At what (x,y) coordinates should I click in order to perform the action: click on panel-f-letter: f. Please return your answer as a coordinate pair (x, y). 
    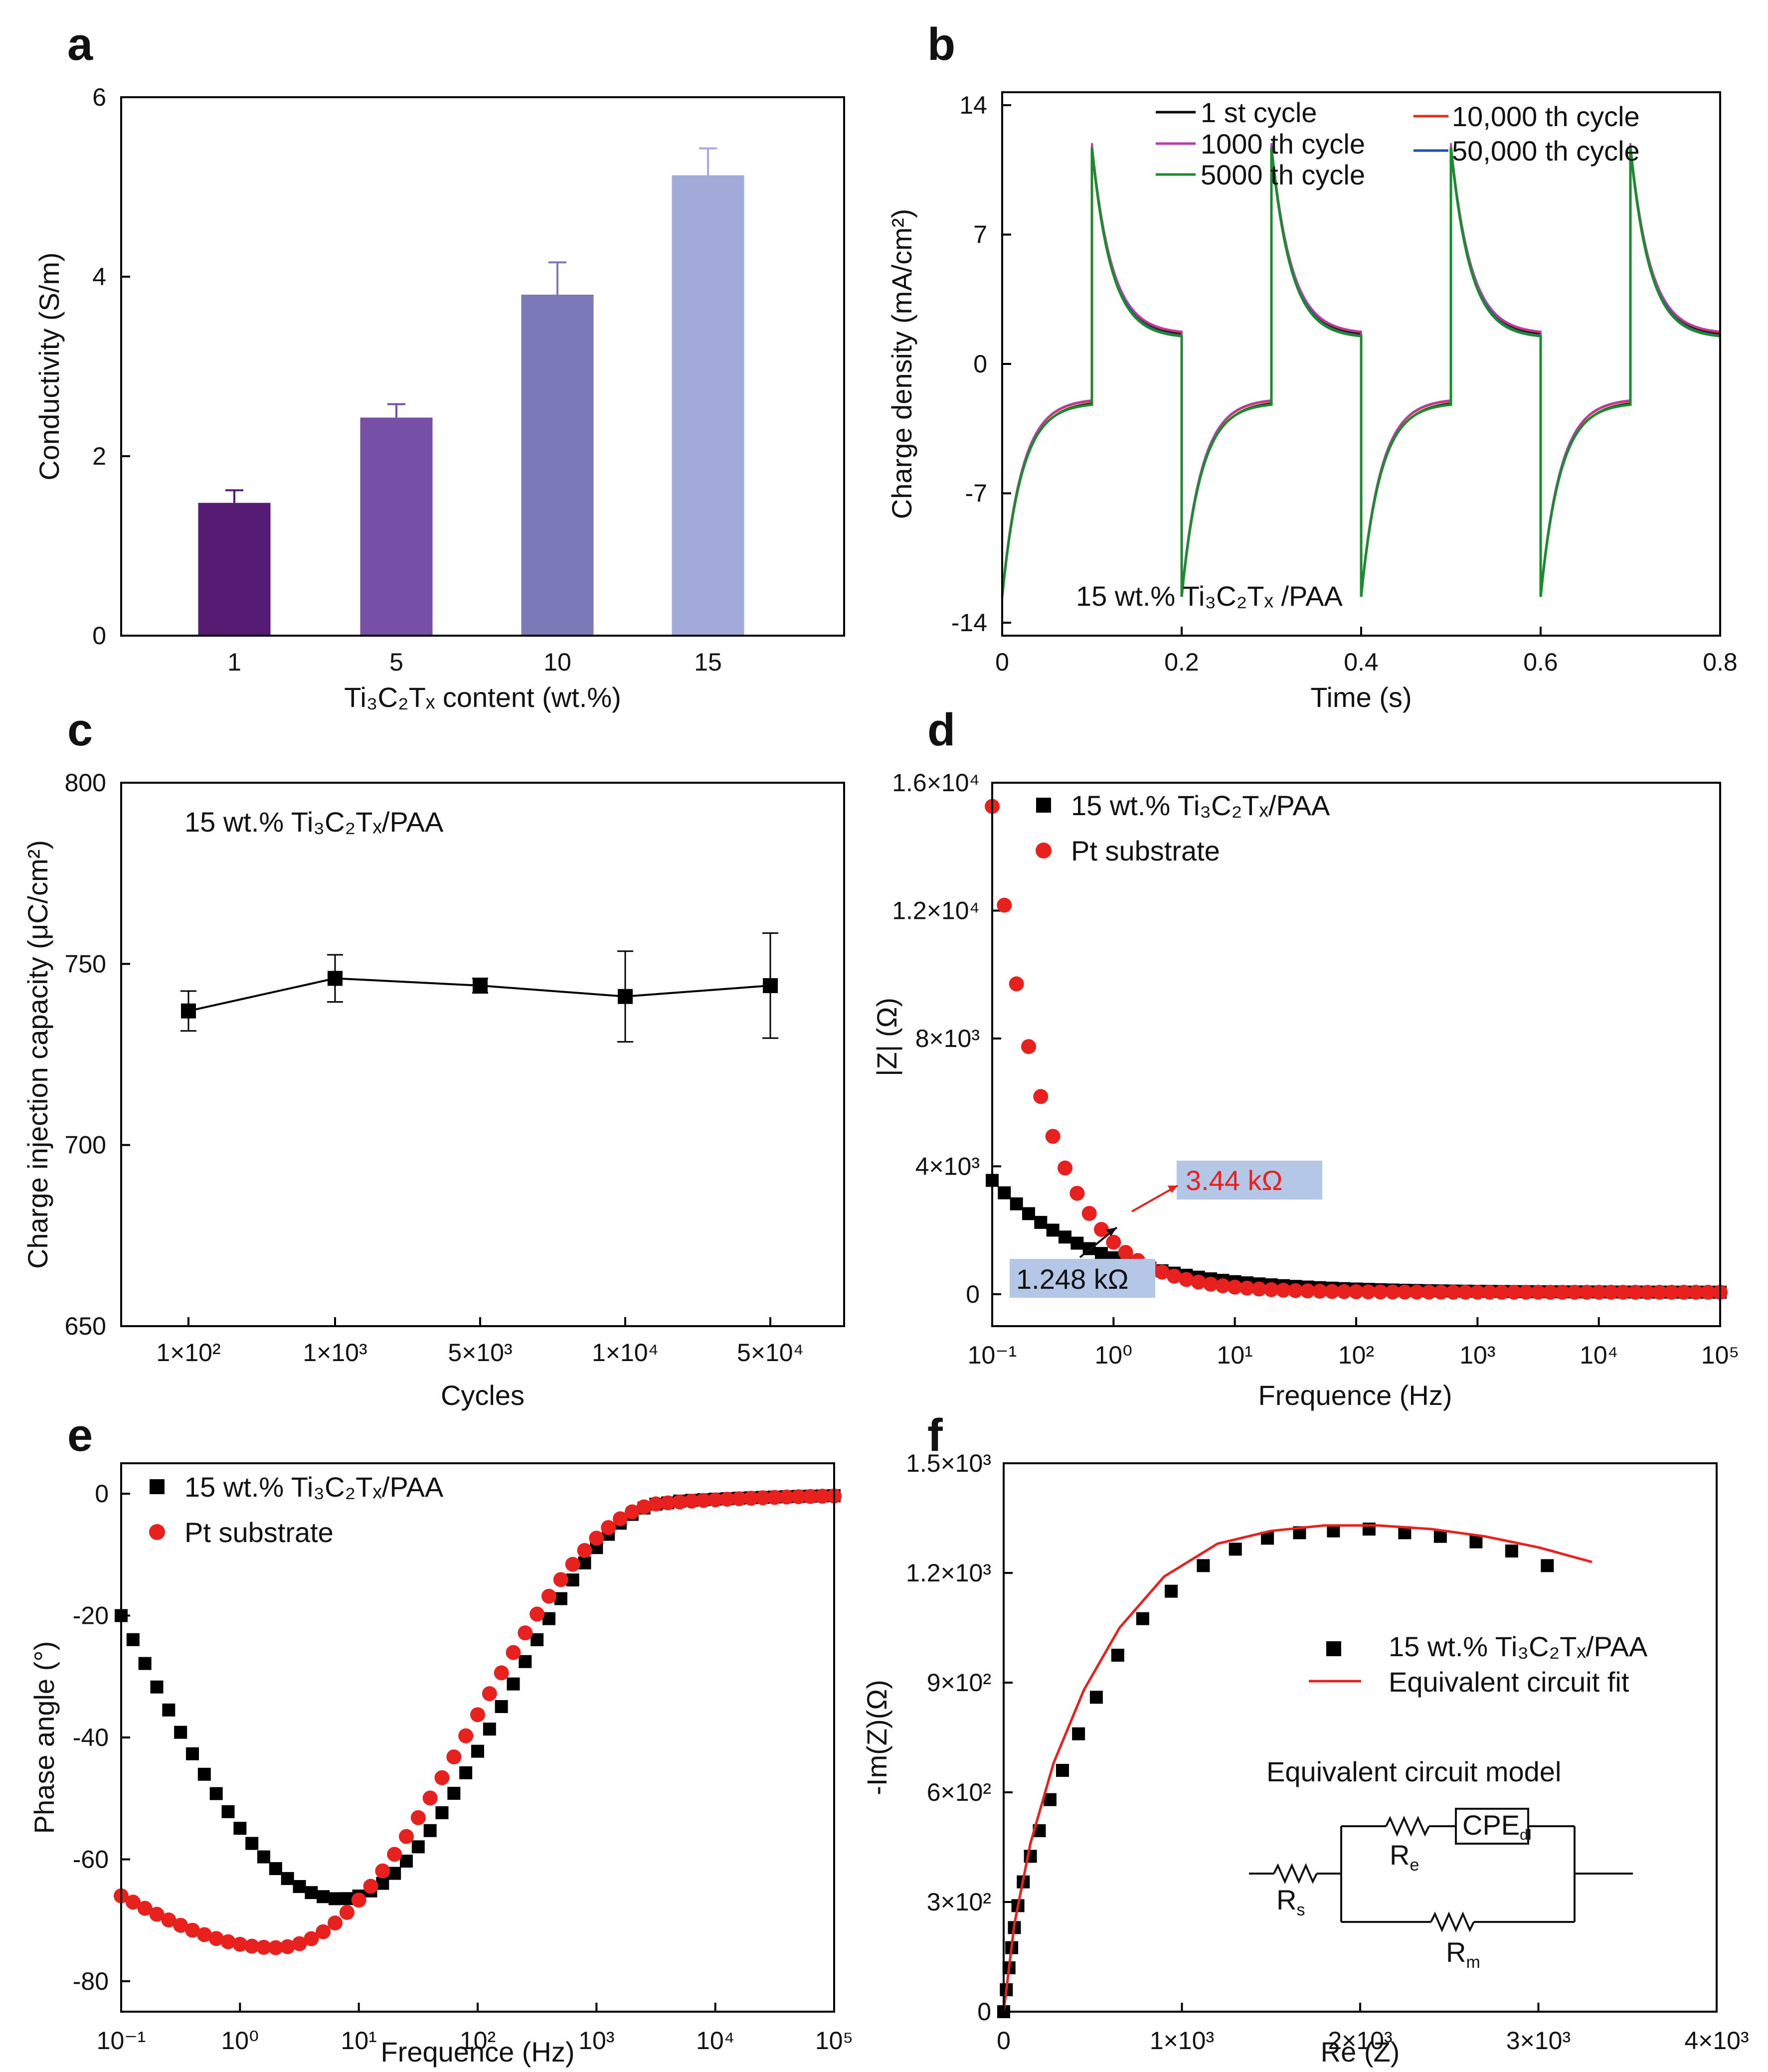
    Looking at the image, I should click on (935, 1435).